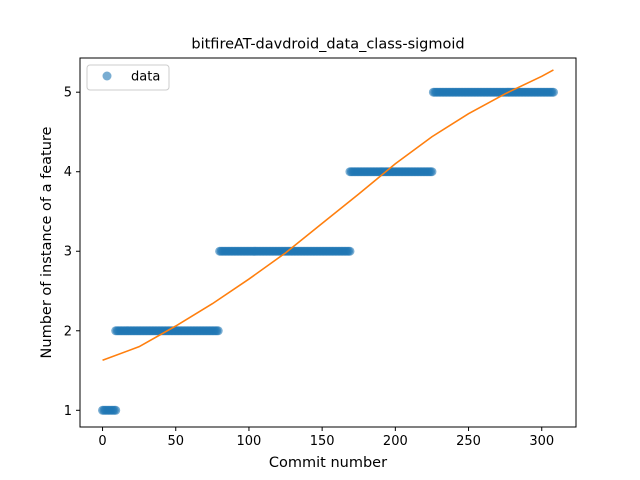  What do you see at coordinates (107, 76) in the screenshot?
I see `legend-marker-data` at bounding box center [107, 76].